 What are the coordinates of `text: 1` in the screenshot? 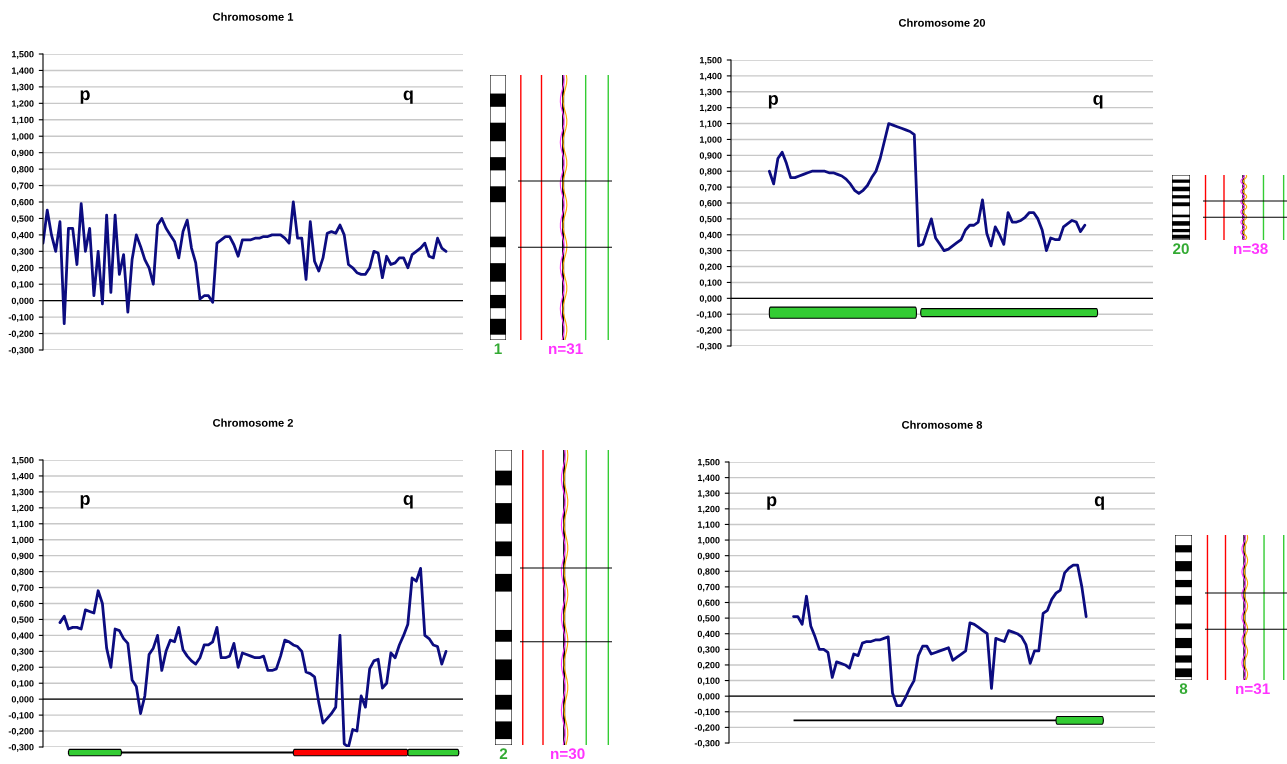 It's located at (498, 348).